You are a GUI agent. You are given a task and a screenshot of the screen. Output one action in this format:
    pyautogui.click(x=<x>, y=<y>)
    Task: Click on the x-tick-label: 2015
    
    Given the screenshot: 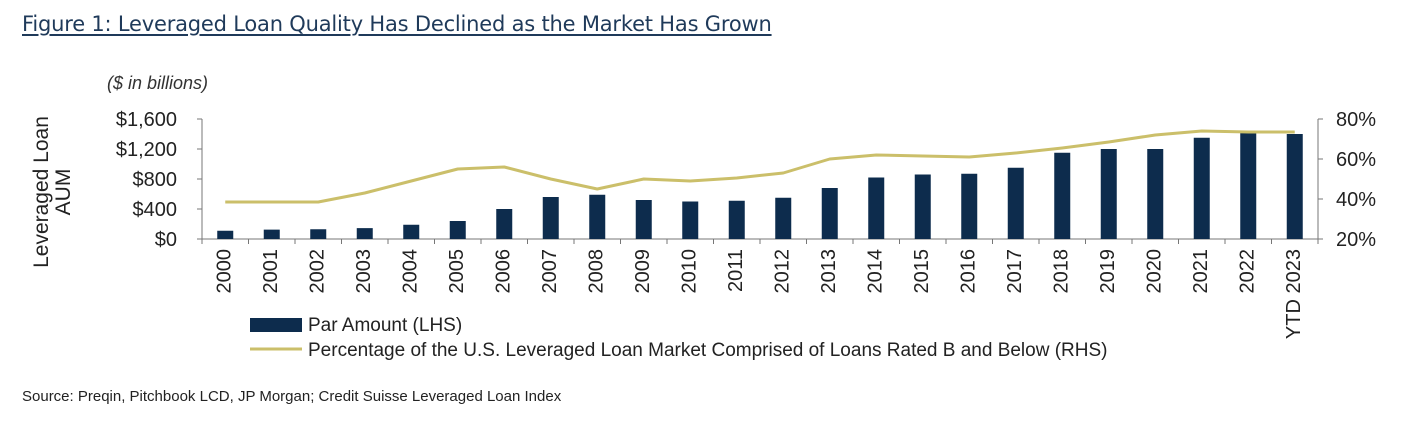 What is the action you would take?
    pyautogui.click(x=922, y=271)
    